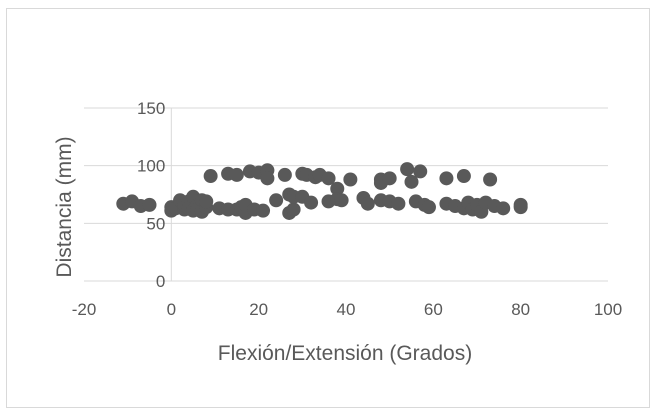 The image size is (656, 408). I want to click on y-axis-title: Distancia (mm), so click(64, 206).